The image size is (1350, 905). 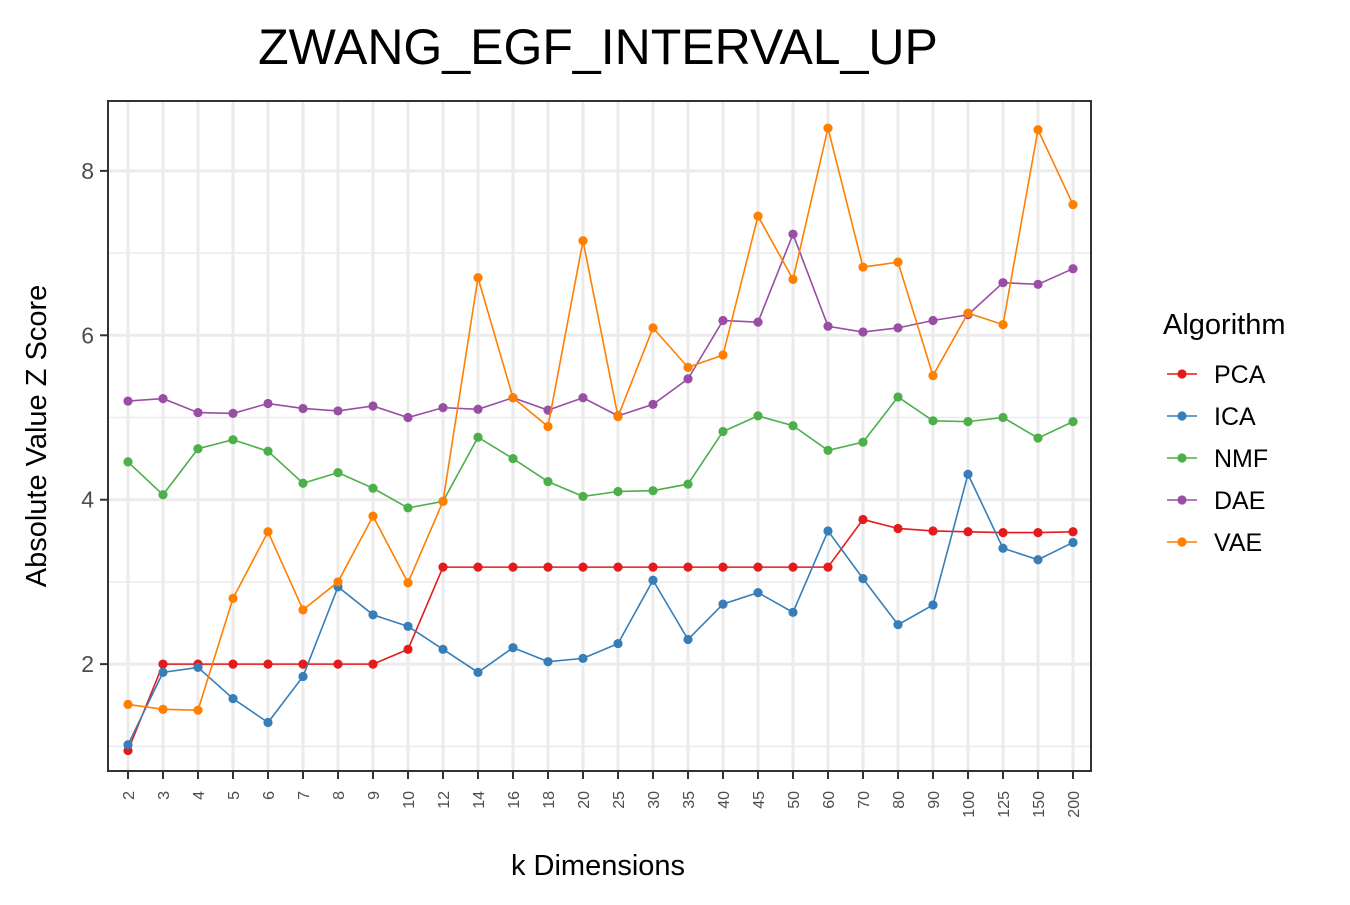 I want to click on x-tick-label: 150, so click(x=1039, y=804).